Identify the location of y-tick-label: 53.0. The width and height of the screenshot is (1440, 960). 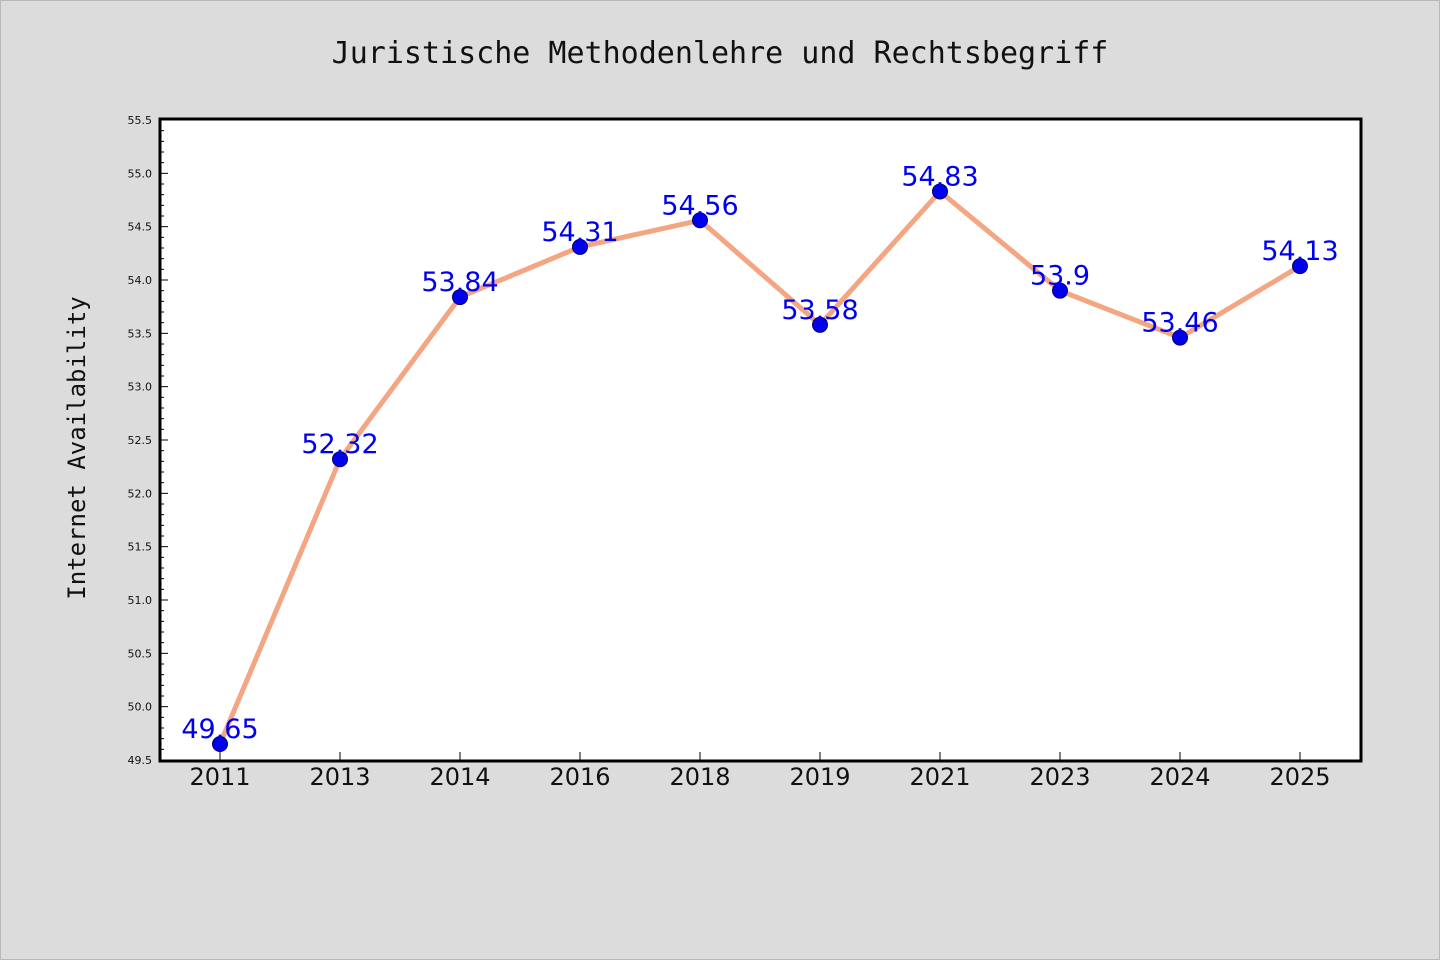
(140, 387).